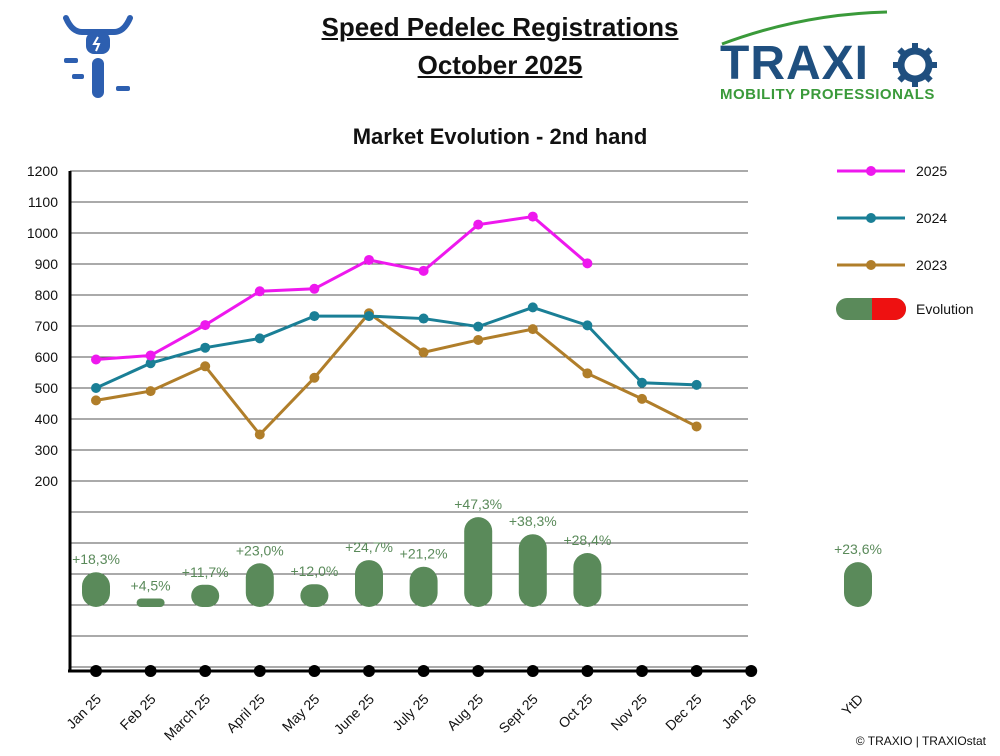 Image resolution: width=1000 pixels, height=756 pixels. Describe the element at coordinates (500, 27) in the screenshot. I see `title-line-1: Speed Pedelec Registrations` at that location.